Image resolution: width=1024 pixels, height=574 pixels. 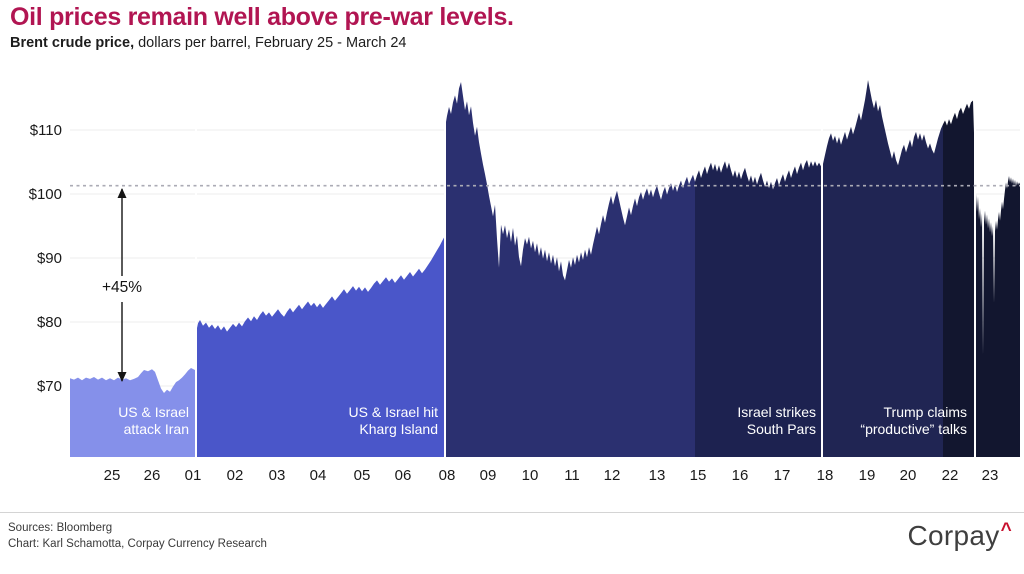 I want to click on x-axis-tick-label: 12, so click(x=612, y=475).